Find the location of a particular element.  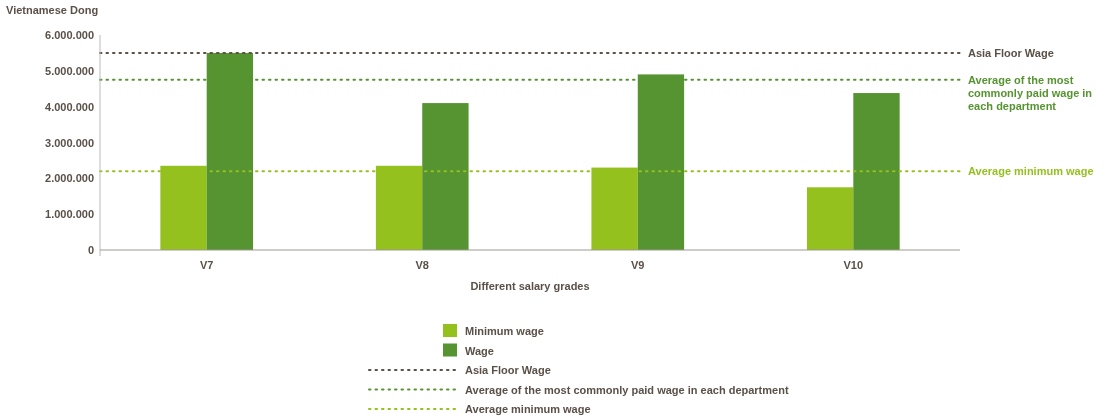

y-tick-label: 4.000.000 is located at coordinates (69, 106).